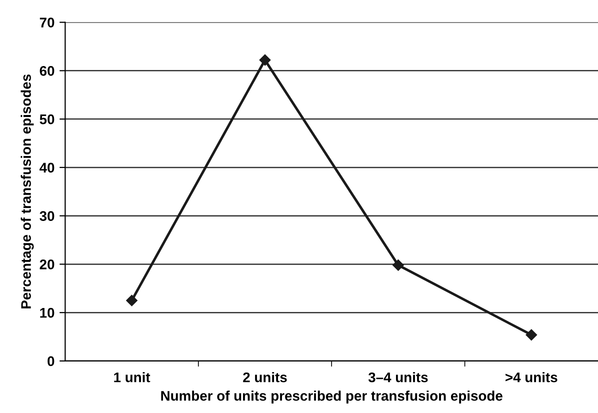 The height and width of the screenshot is (413, 598). I want to click on x-tick-label: 1 unit, so click(132, 377).